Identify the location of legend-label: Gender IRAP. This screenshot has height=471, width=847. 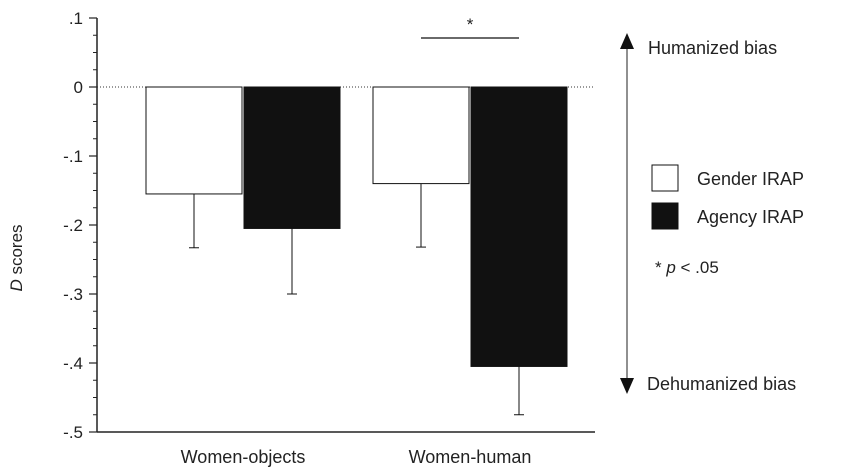
(750, 179).